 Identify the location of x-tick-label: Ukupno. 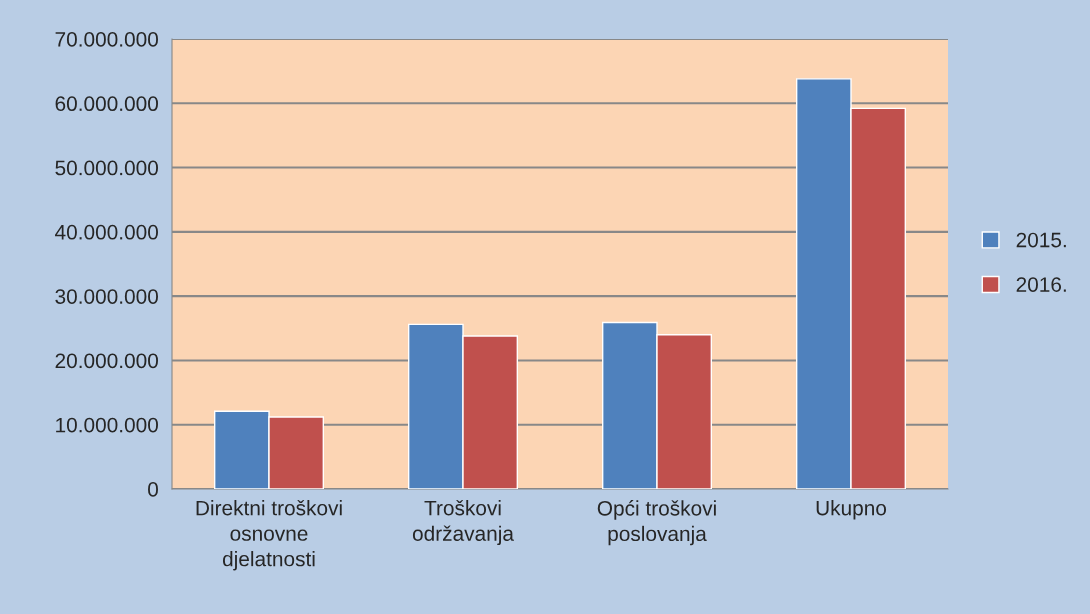
(851, 510).